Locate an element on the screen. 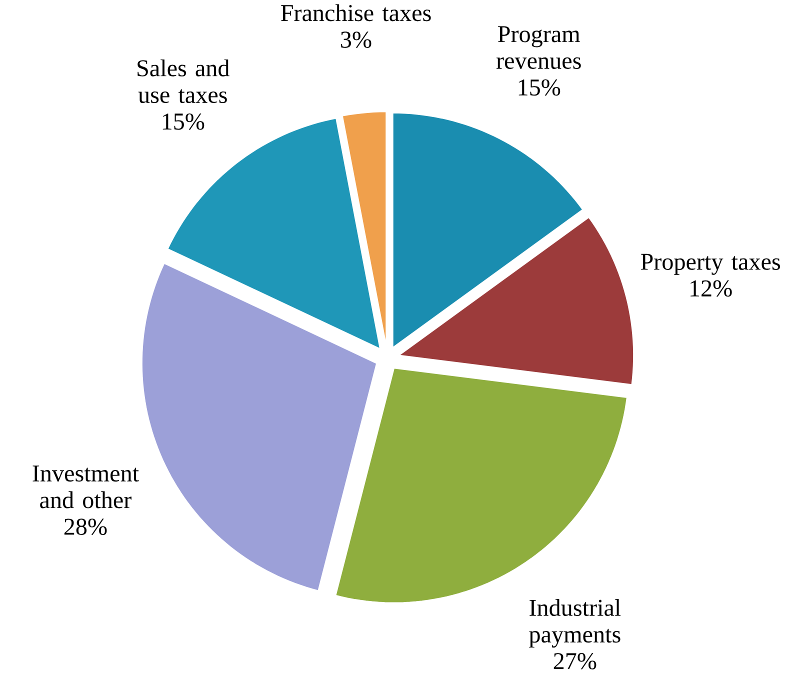  data-label: 27% is located at coordinates (575, 661).